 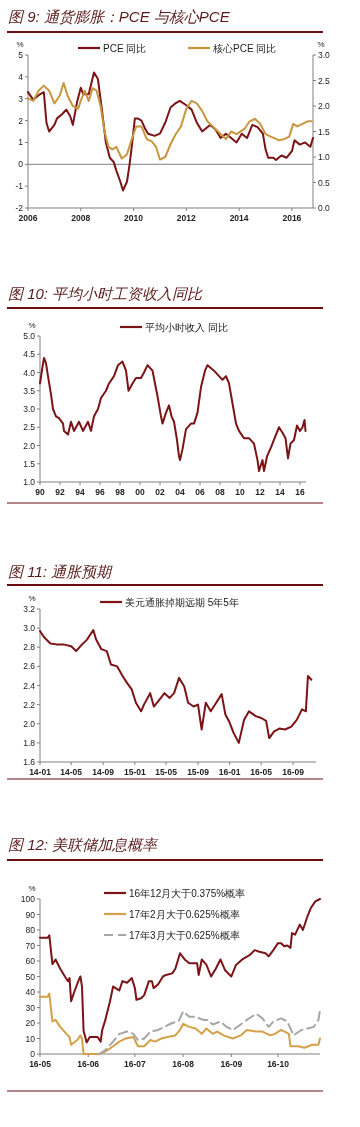 What do you see at coordinates (29, 372) in the screenshot?
I see `y-tick-label: 4.0` at bounding box center [29, 372].